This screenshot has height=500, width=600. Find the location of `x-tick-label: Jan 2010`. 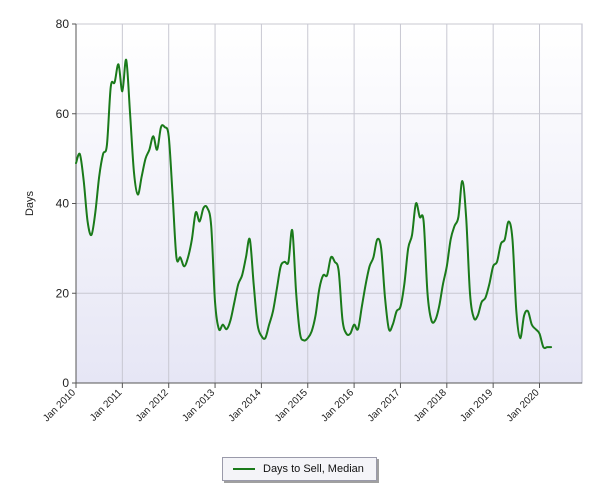

x-tick-label: Jan 2010 is located at coordinates (59, 405).